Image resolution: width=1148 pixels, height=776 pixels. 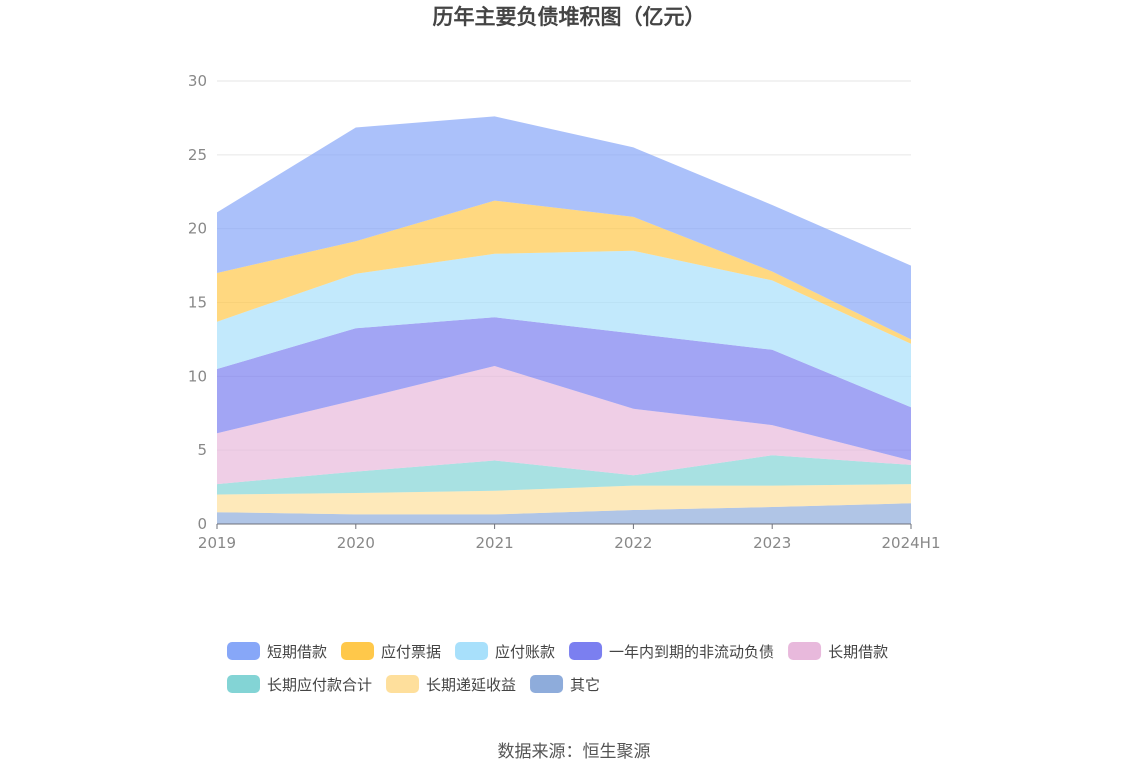 What do you see at coordinates (197, 155) in the screenshot?
I see `y-tick-label: 25` at bounding box center [197, 155].